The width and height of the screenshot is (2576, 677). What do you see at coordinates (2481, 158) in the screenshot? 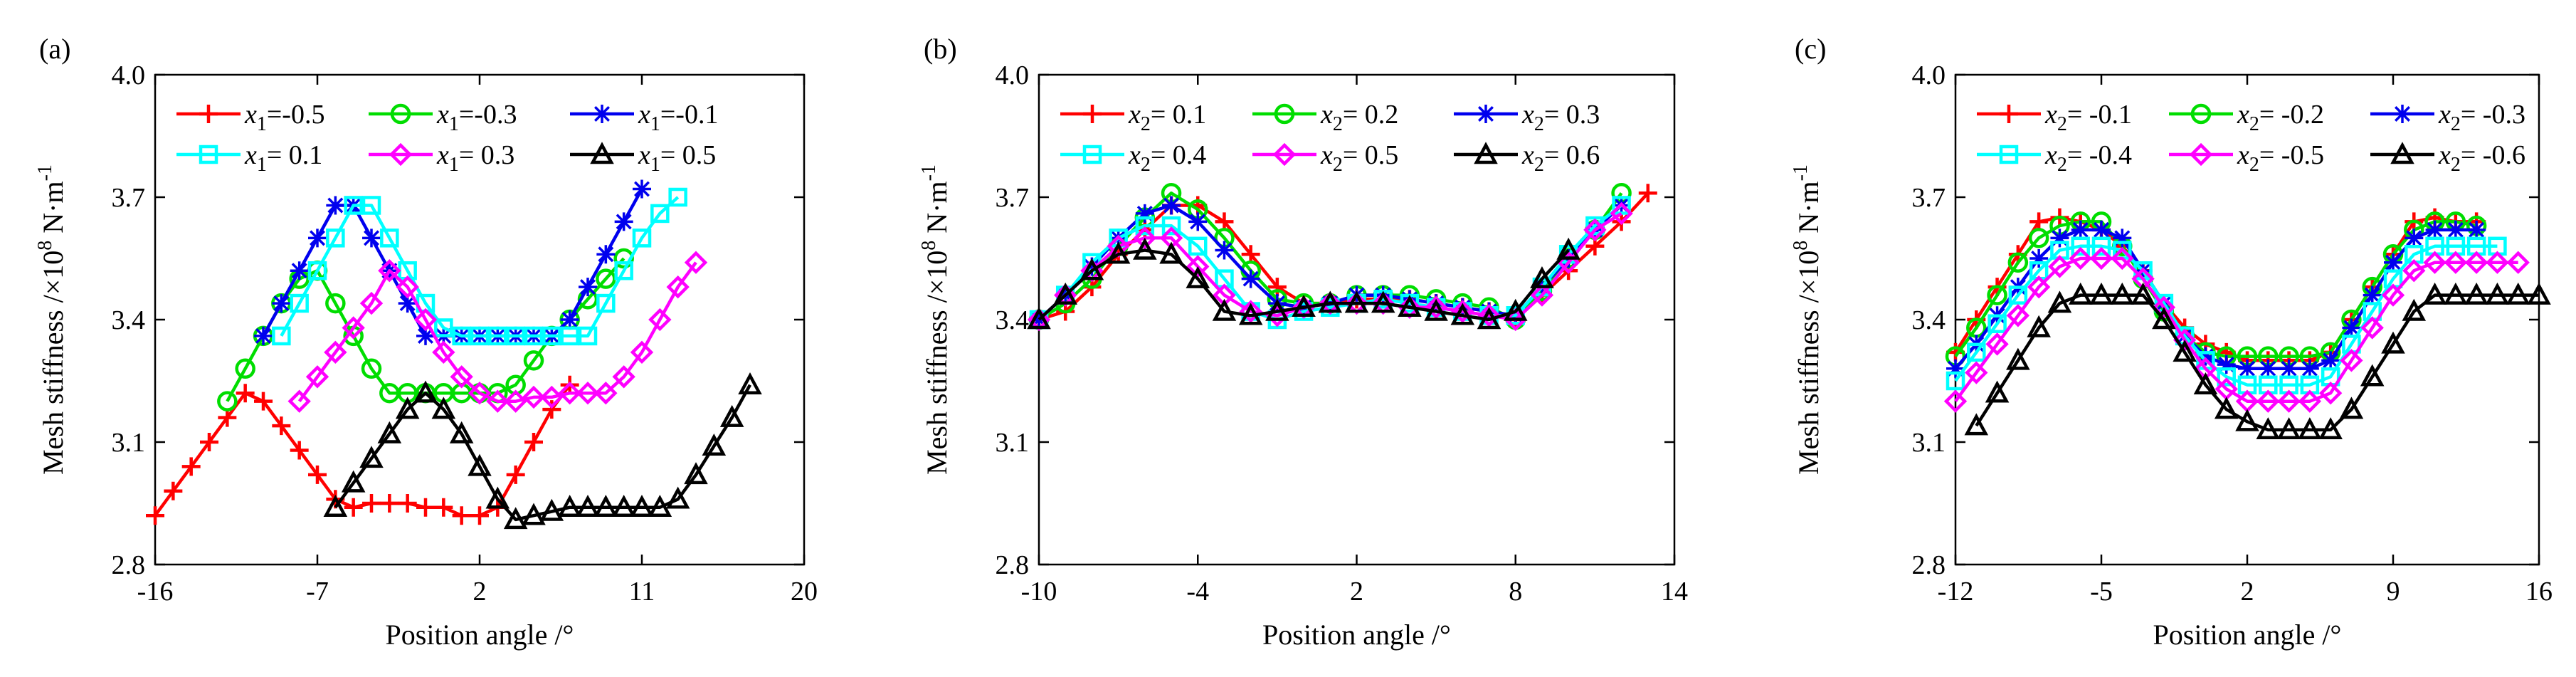
I see `legend-label: x2= -0.6` at bounding box center [2481, 158].